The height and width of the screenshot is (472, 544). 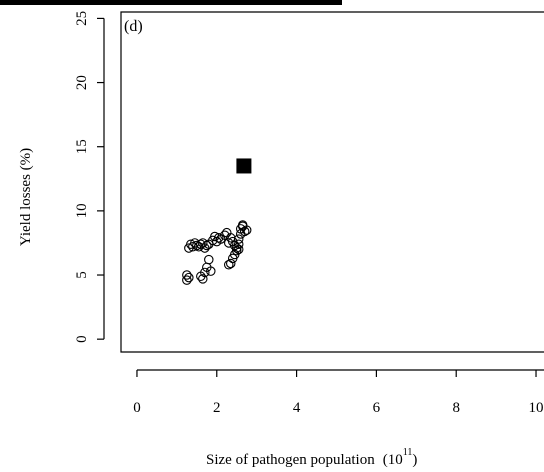 I want to click on x-tick-label: 4, so click(x=297, y=408).